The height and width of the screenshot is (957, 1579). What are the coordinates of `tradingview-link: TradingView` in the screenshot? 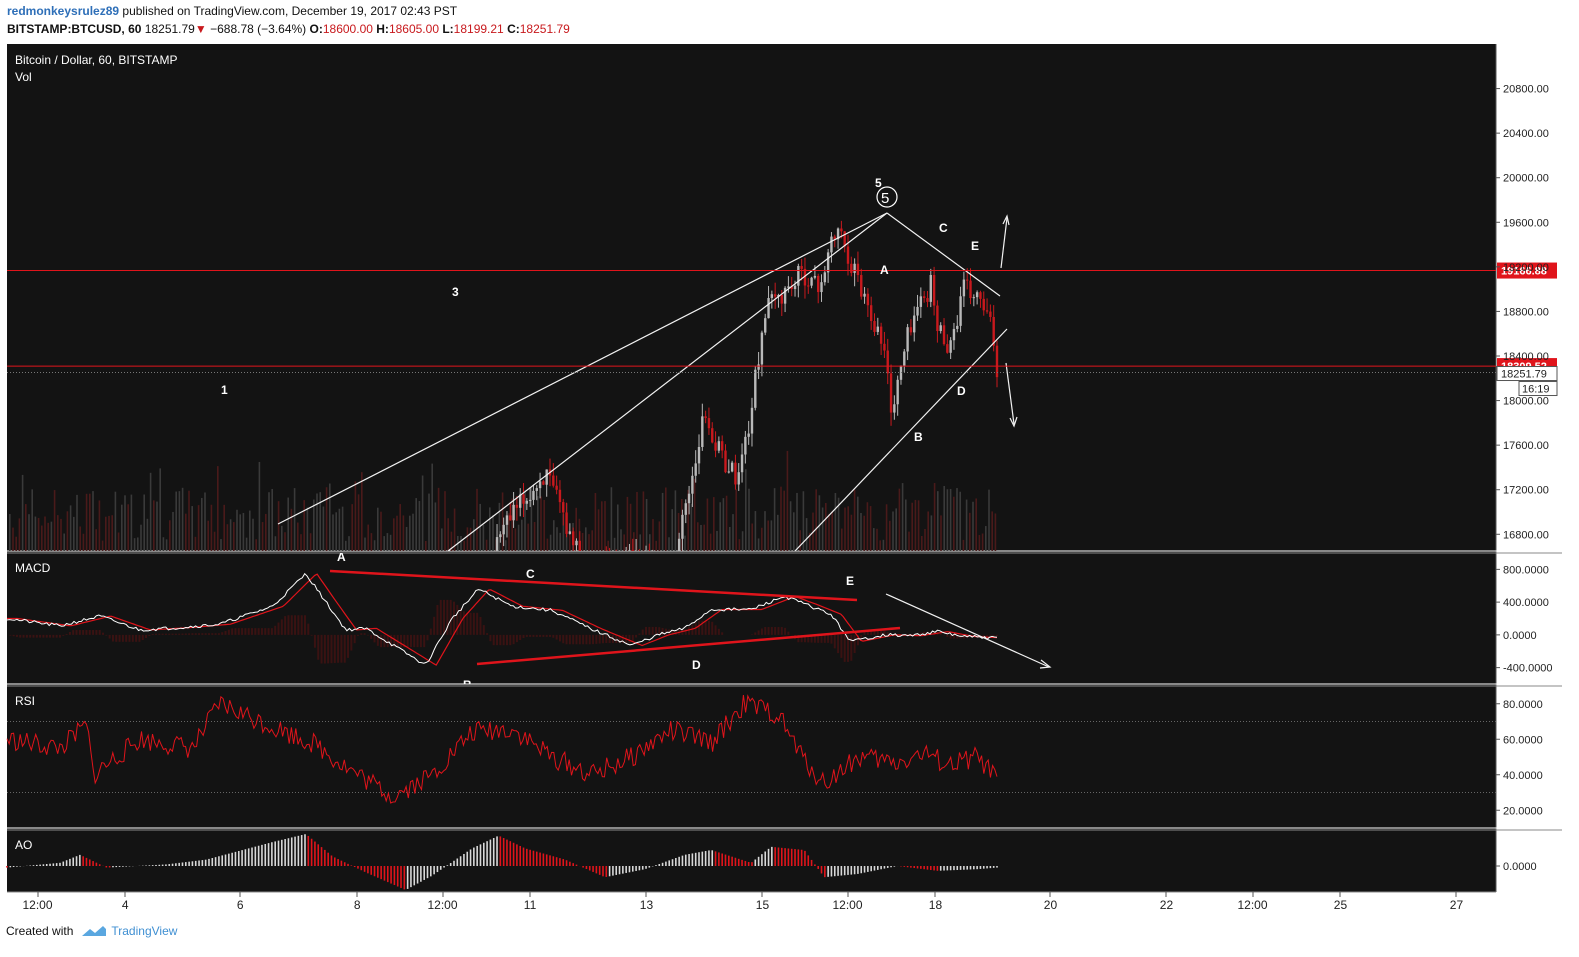 It's located at (144, 931).